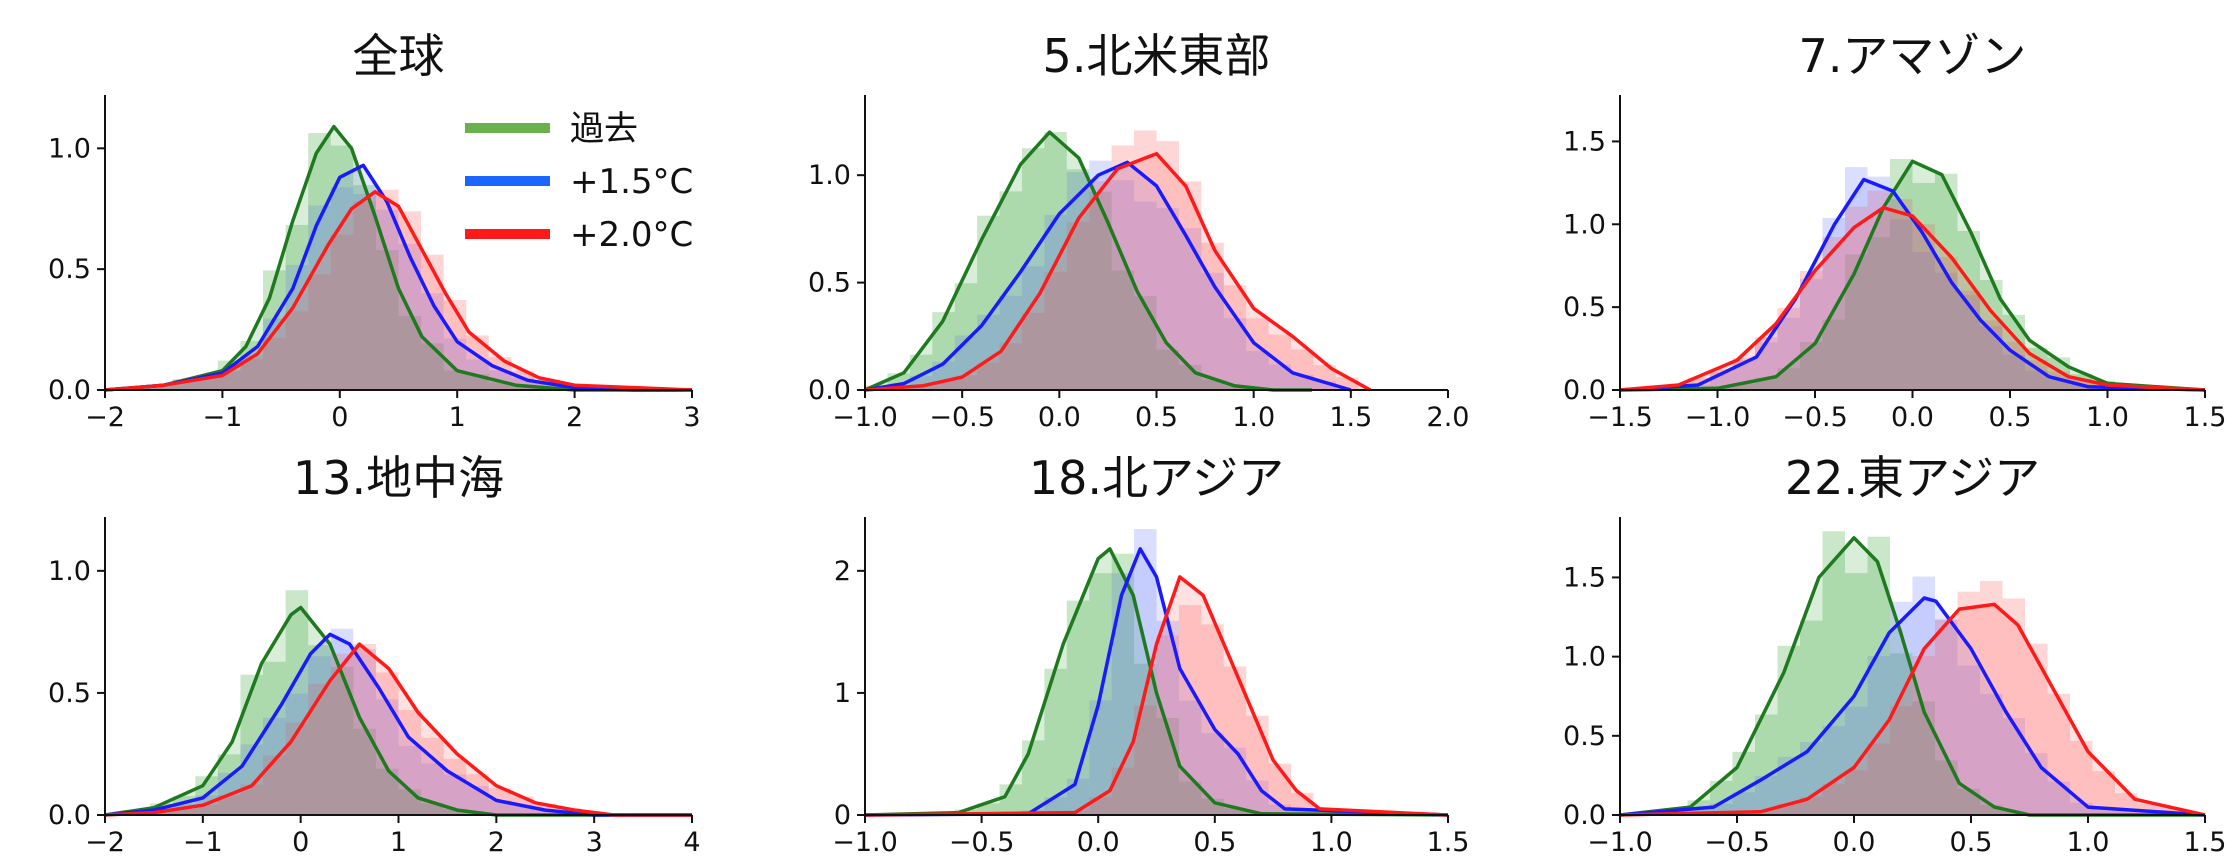  I want to click on x-tick-label: −1.0, so click(1620, 841).